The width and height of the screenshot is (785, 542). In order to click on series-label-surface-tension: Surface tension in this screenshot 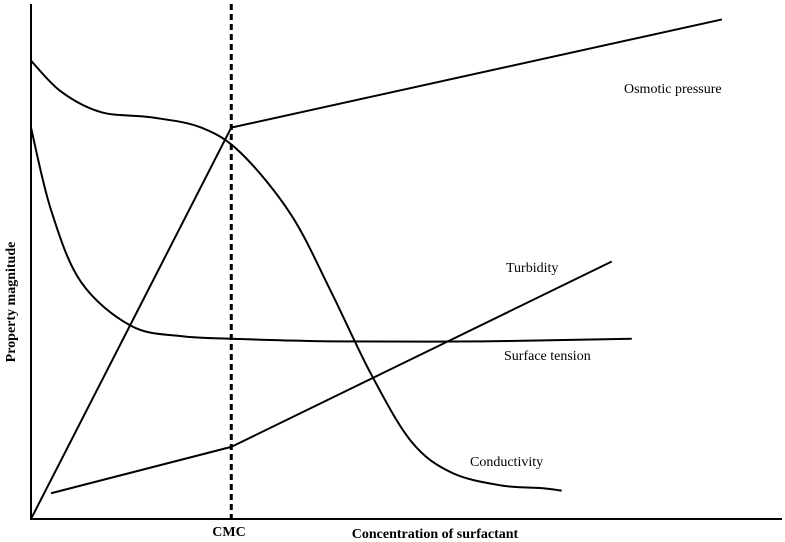, I will do `click(547, 356)`.